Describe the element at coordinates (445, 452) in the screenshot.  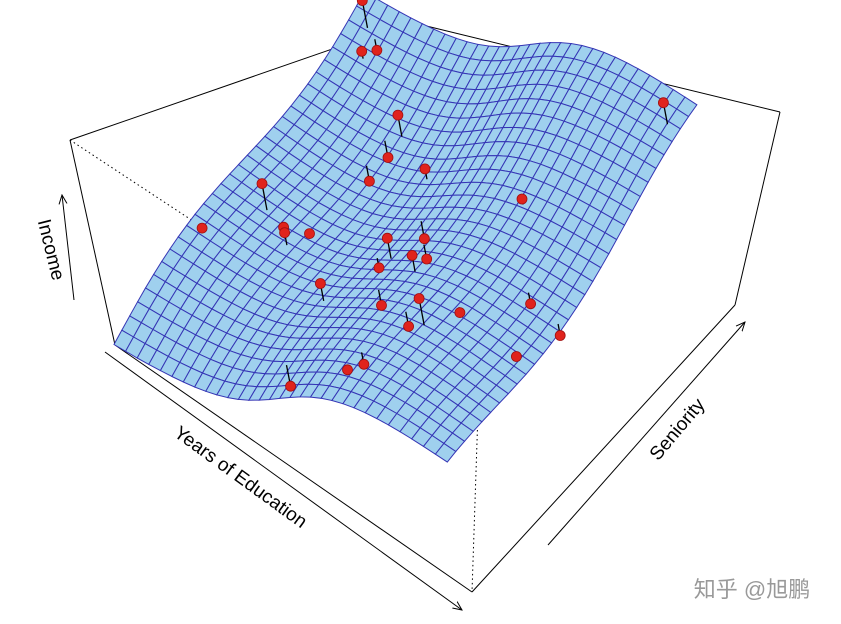
I see `surface-cell` at that location.